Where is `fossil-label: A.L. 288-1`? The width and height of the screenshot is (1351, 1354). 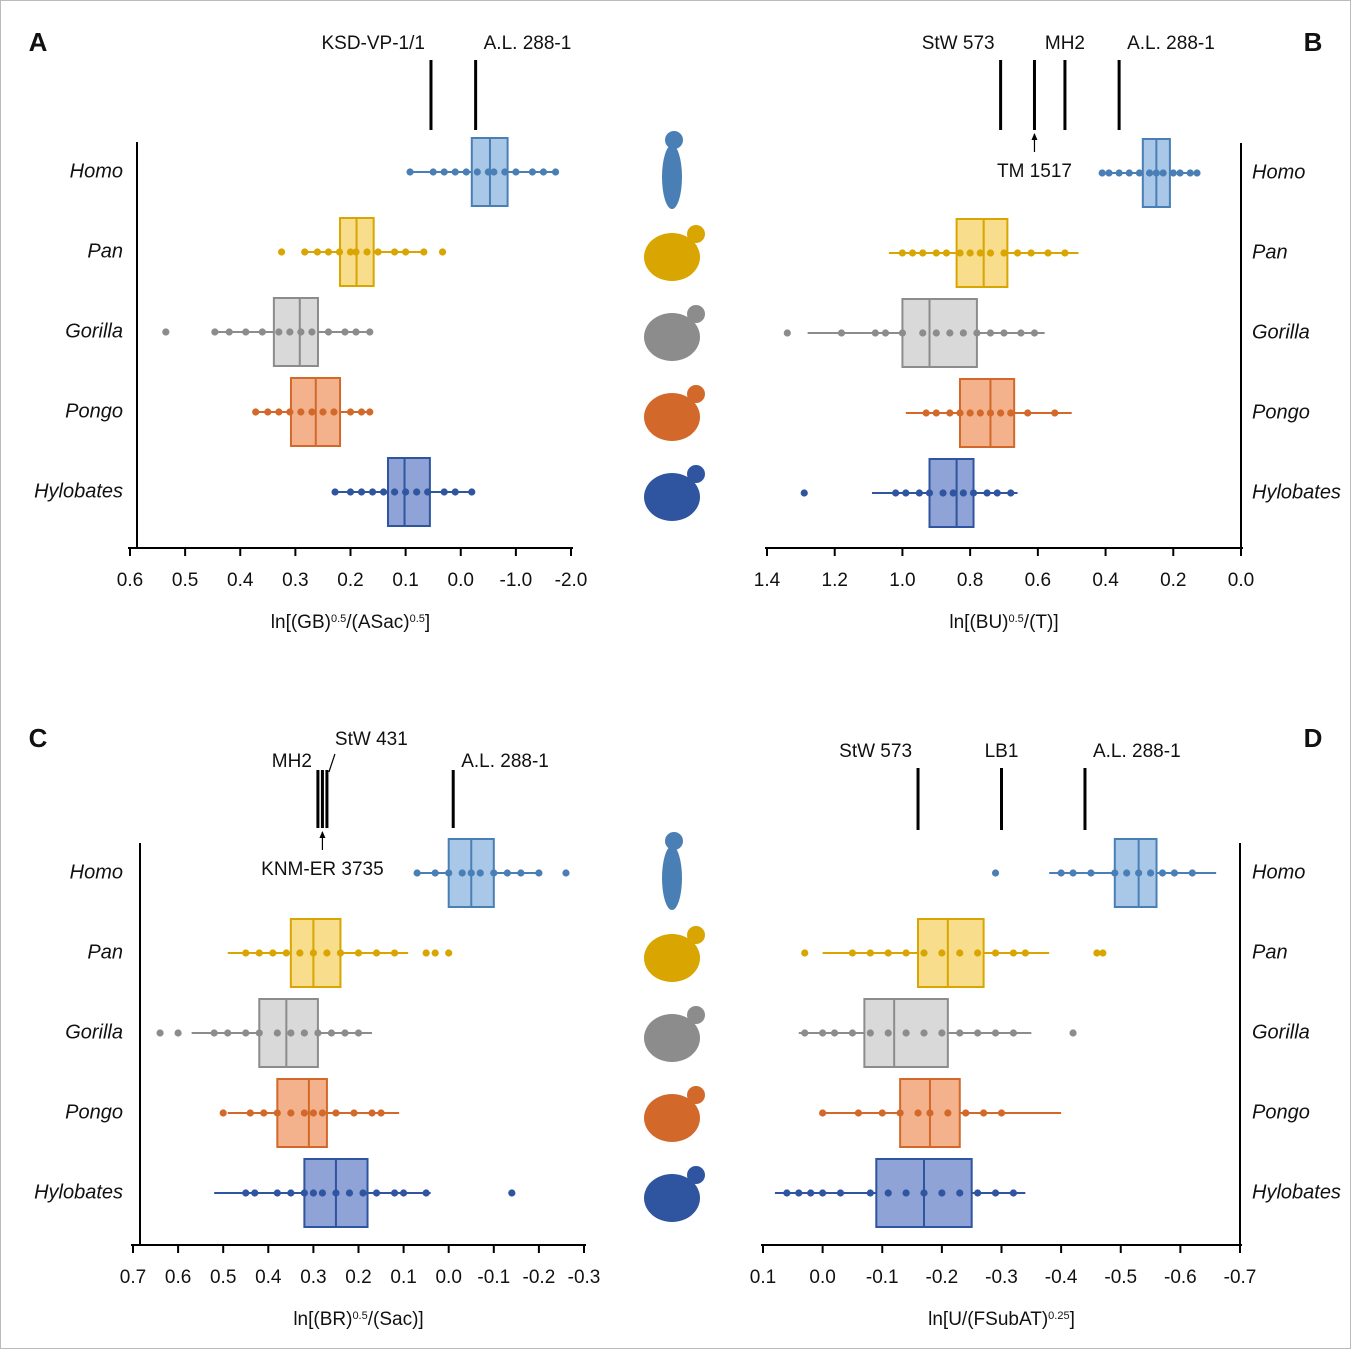
fossil-label: A.L. 288-1 is located at coordinates (528, 43).